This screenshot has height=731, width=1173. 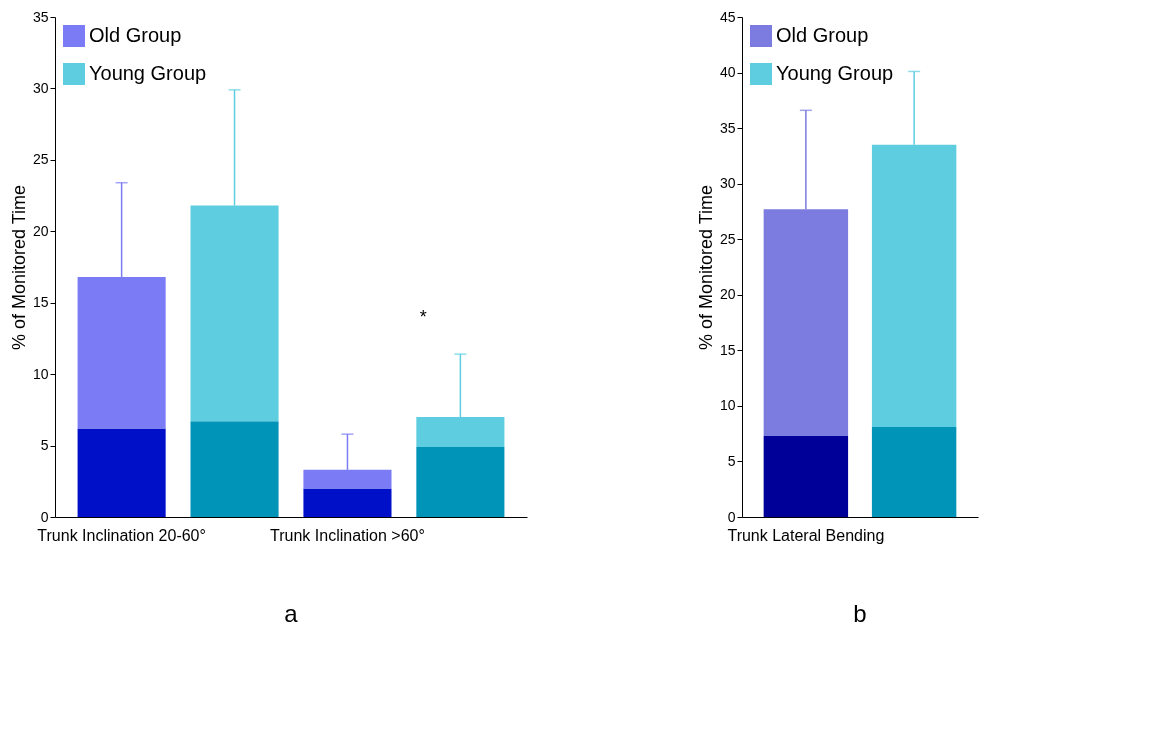 What do you see at coordinates (860, 613) in the screenshot?
I see `text: b` at bounding box center [860, 613].